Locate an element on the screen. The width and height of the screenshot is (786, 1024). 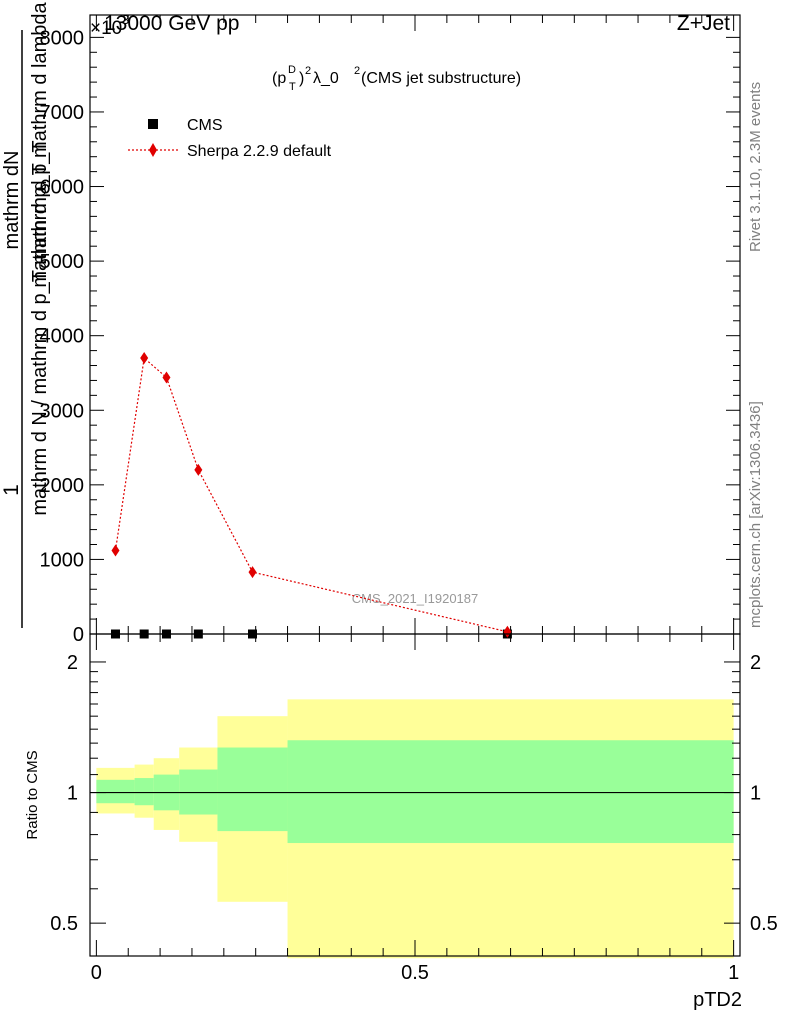
exponent-power: 3 is located at coordinates (125, 19).